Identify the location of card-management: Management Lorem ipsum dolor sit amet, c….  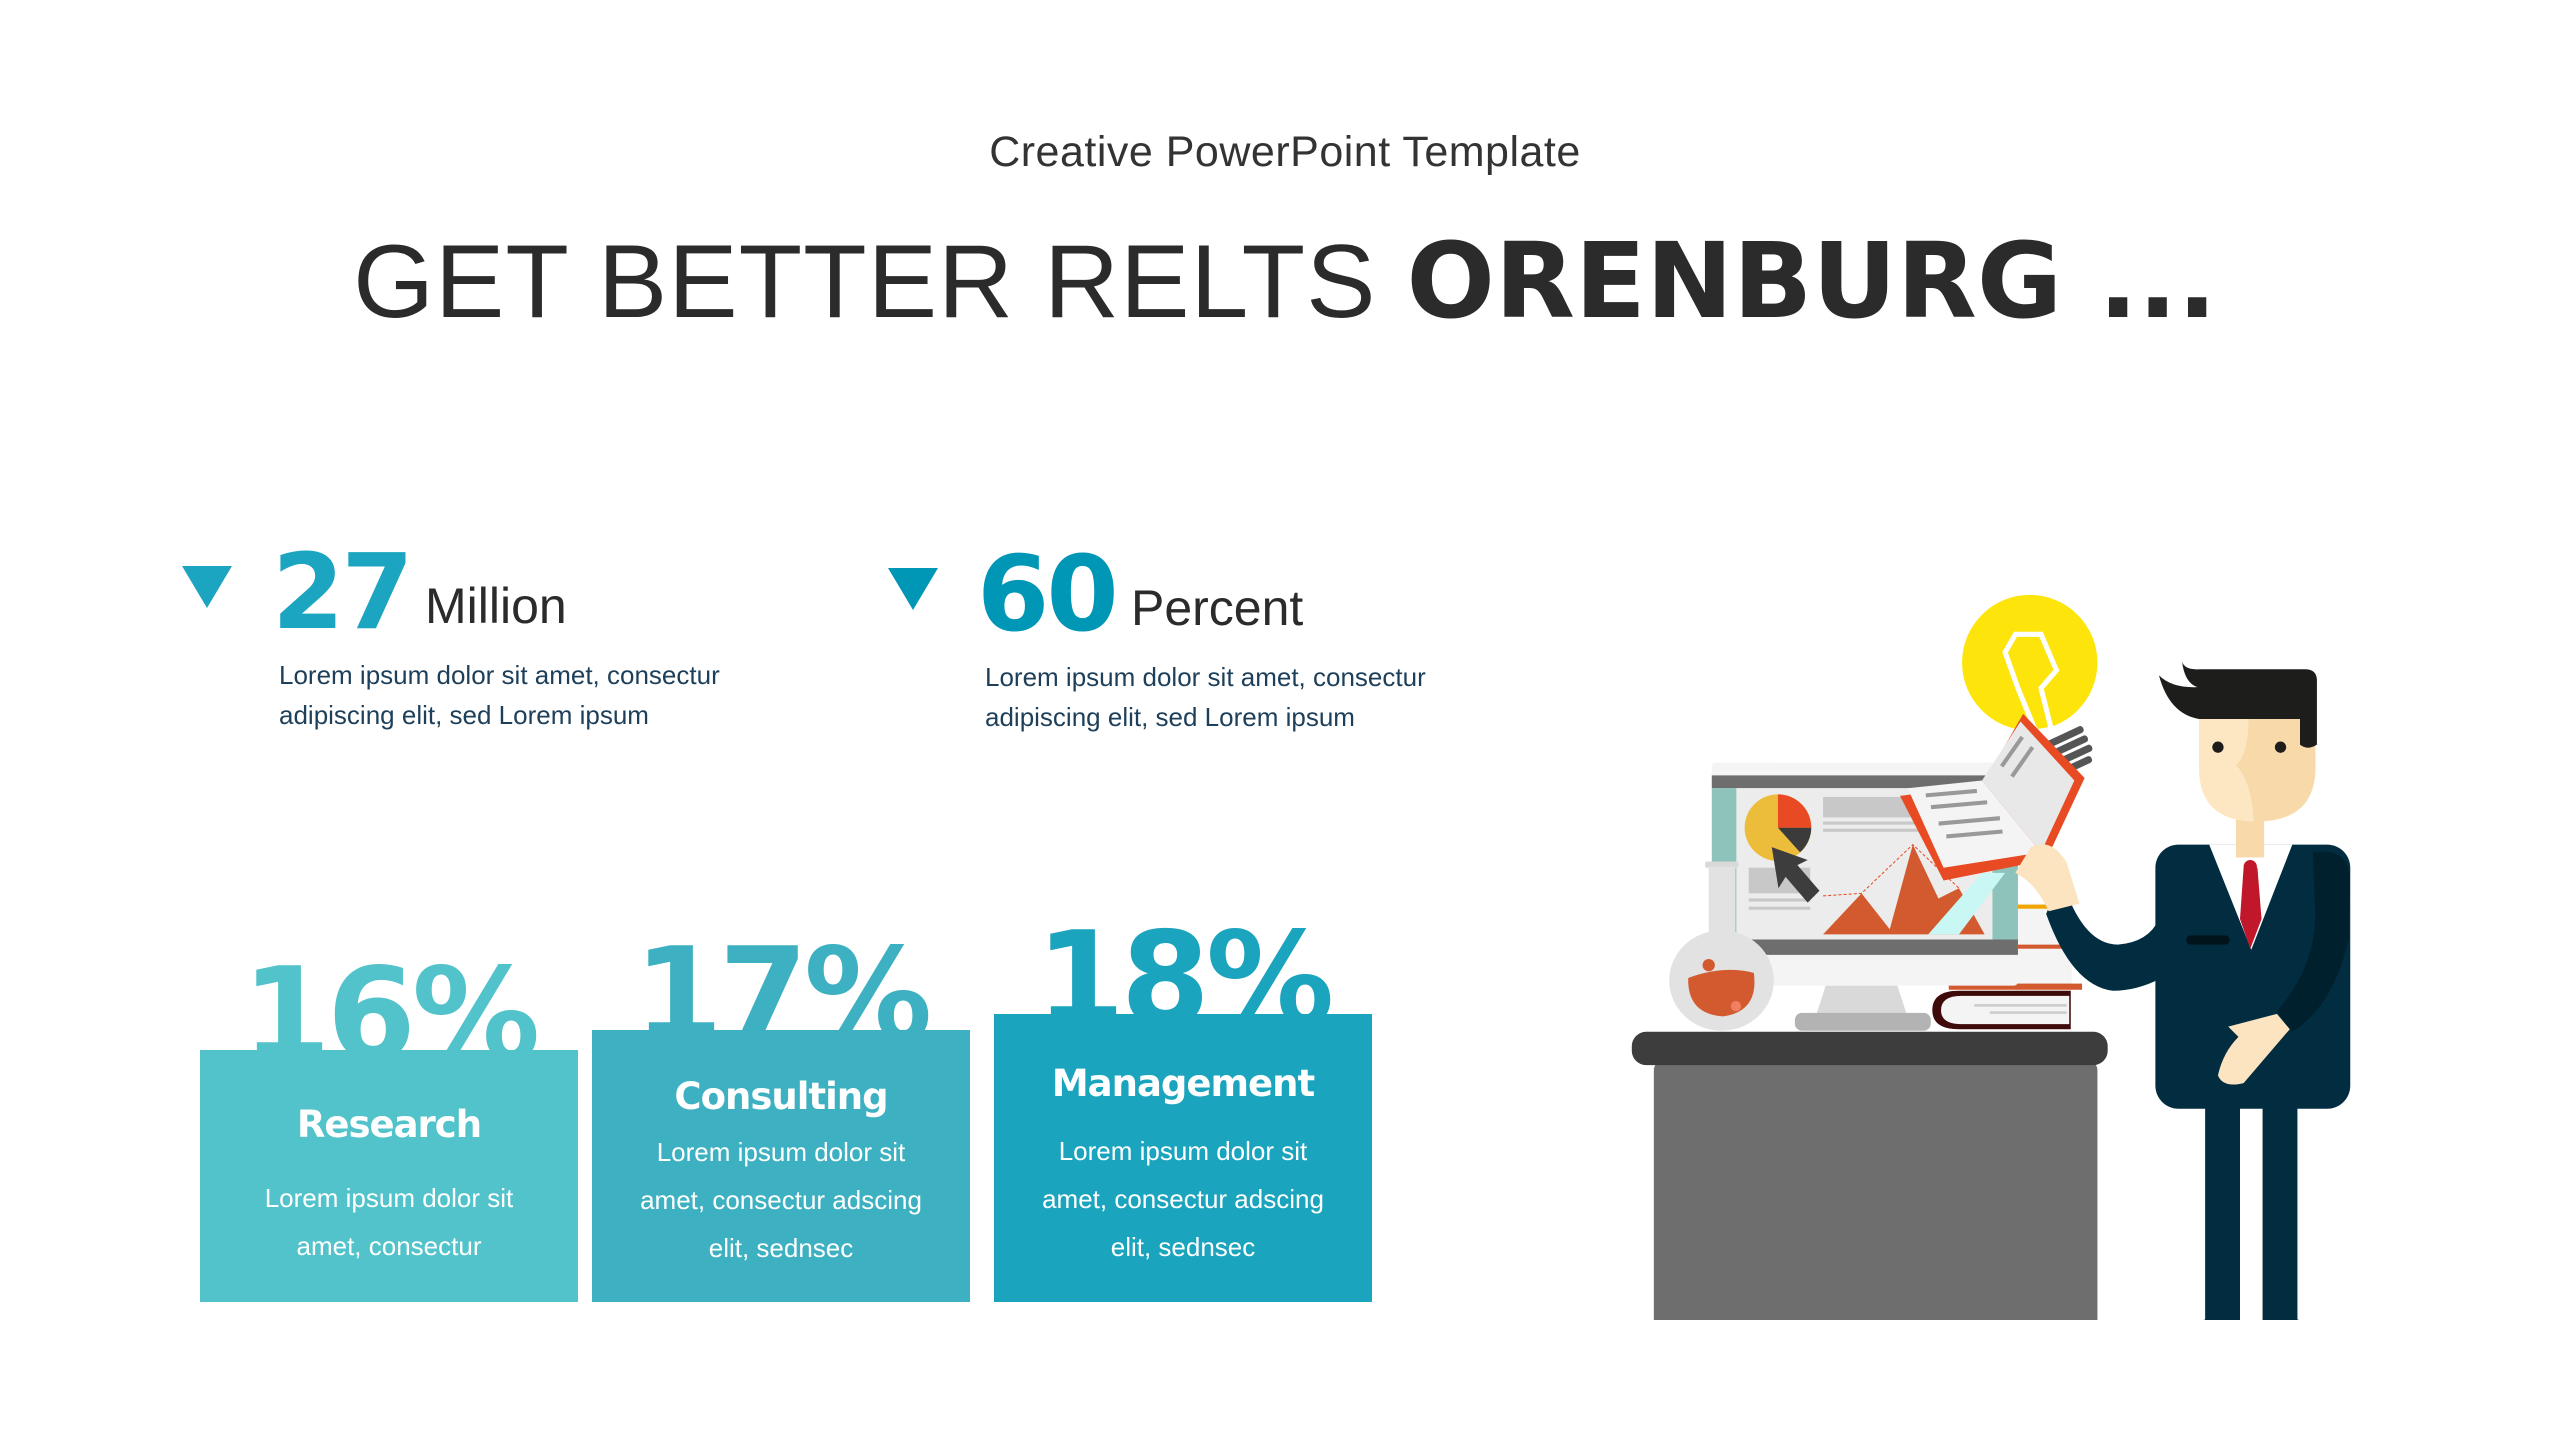
(1183, 1158).